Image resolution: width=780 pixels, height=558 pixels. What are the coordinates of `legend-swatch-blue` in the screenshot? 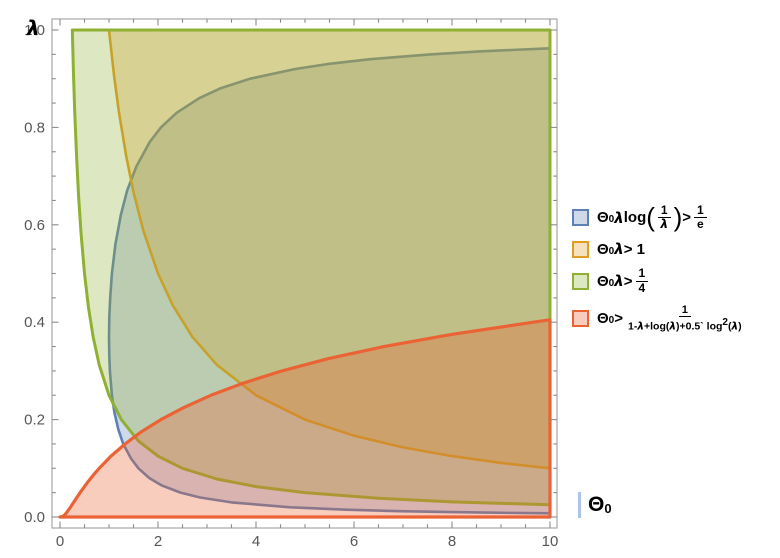 It's located at (580, 218).